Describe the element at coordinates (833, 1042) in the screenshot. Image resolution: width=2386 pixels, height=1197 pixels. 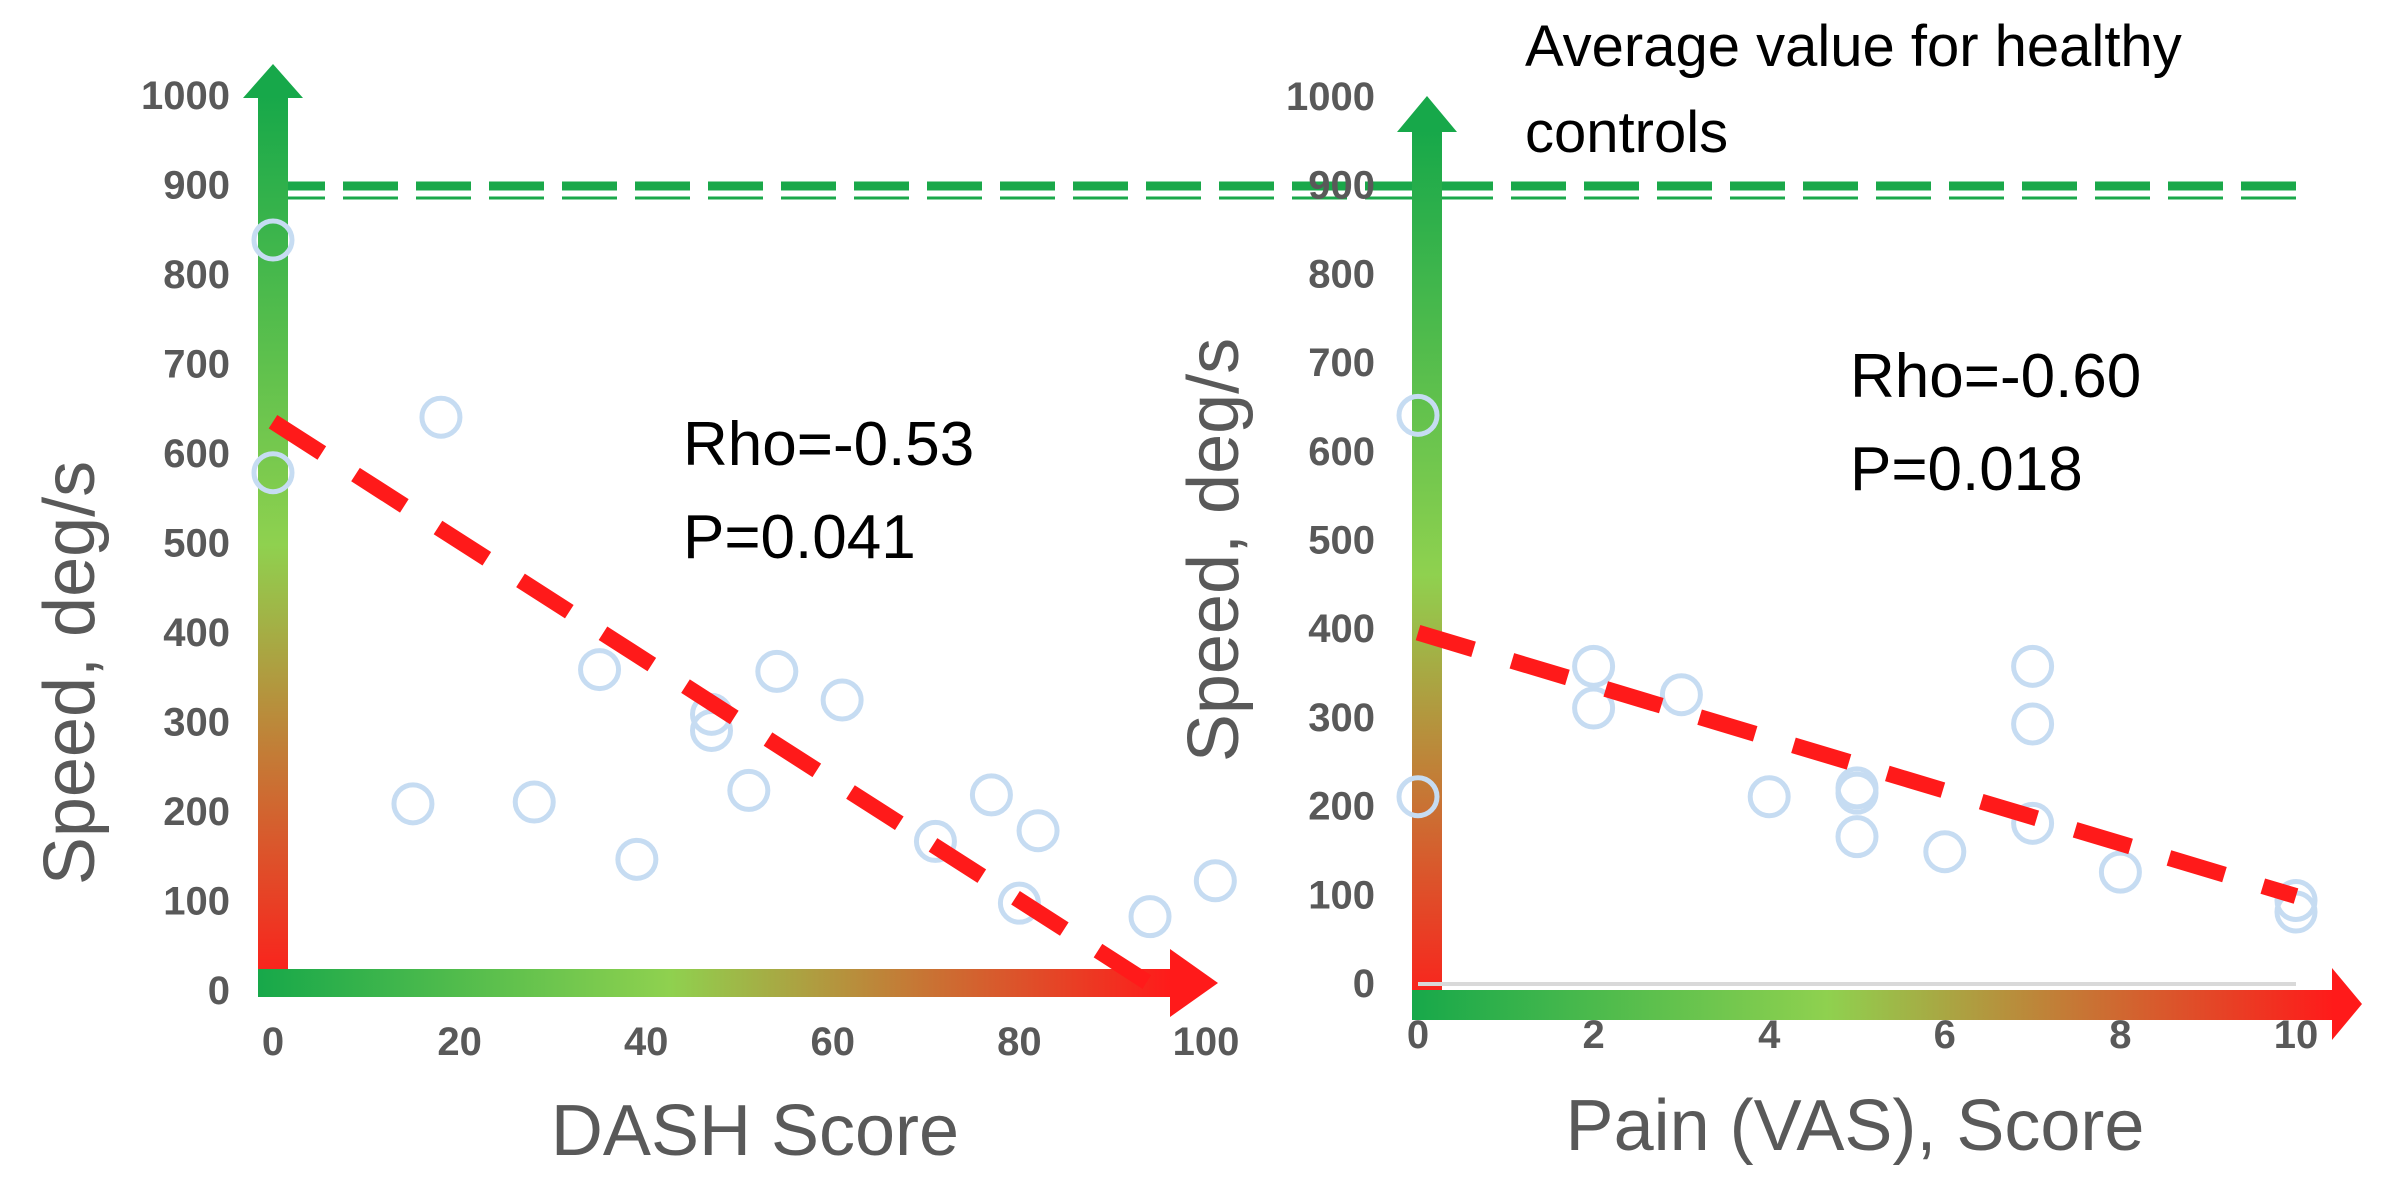
I see `x-tick-label: 60` at that location.